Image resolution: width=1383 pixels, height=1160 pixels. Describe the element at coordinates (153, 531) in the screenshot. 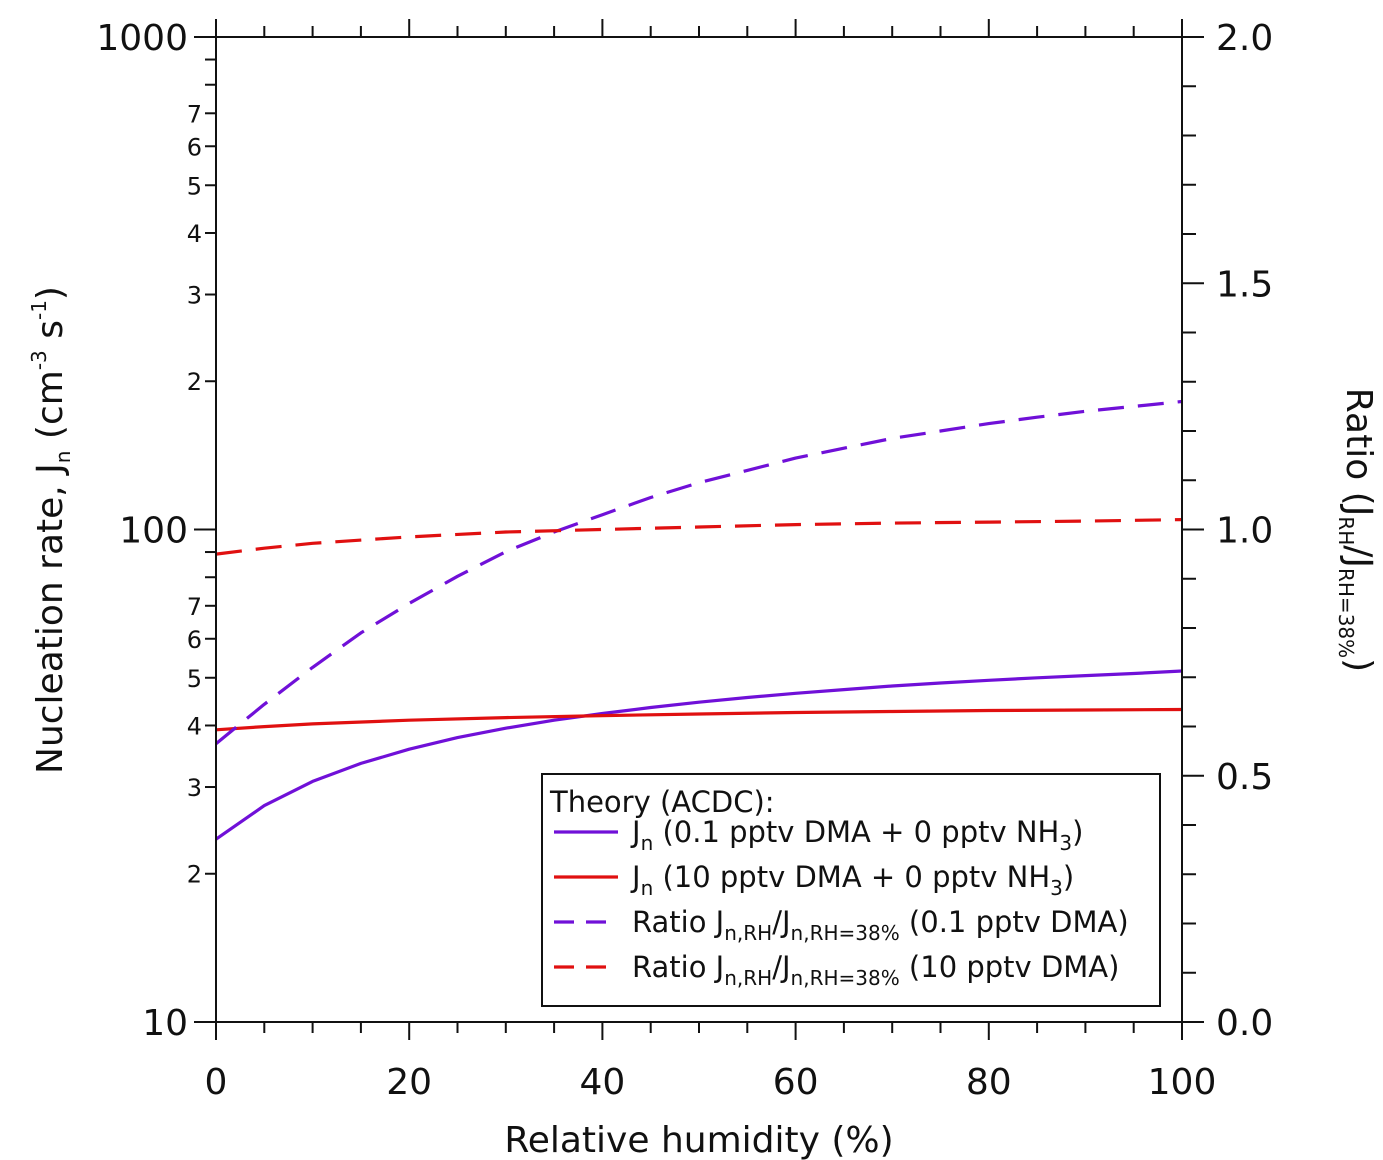

I see `y-left-major-label: 100` at that location.